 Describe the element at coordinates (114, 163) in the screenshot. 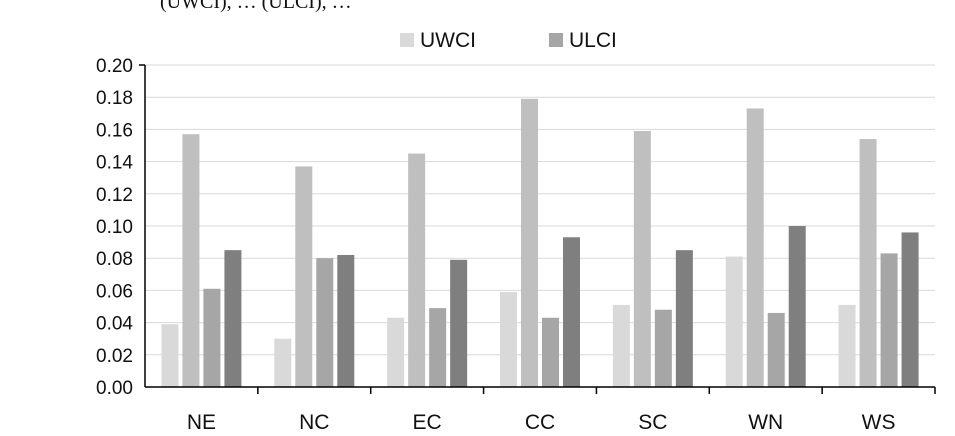

I see `y-tick-label: 0.14` at that location.